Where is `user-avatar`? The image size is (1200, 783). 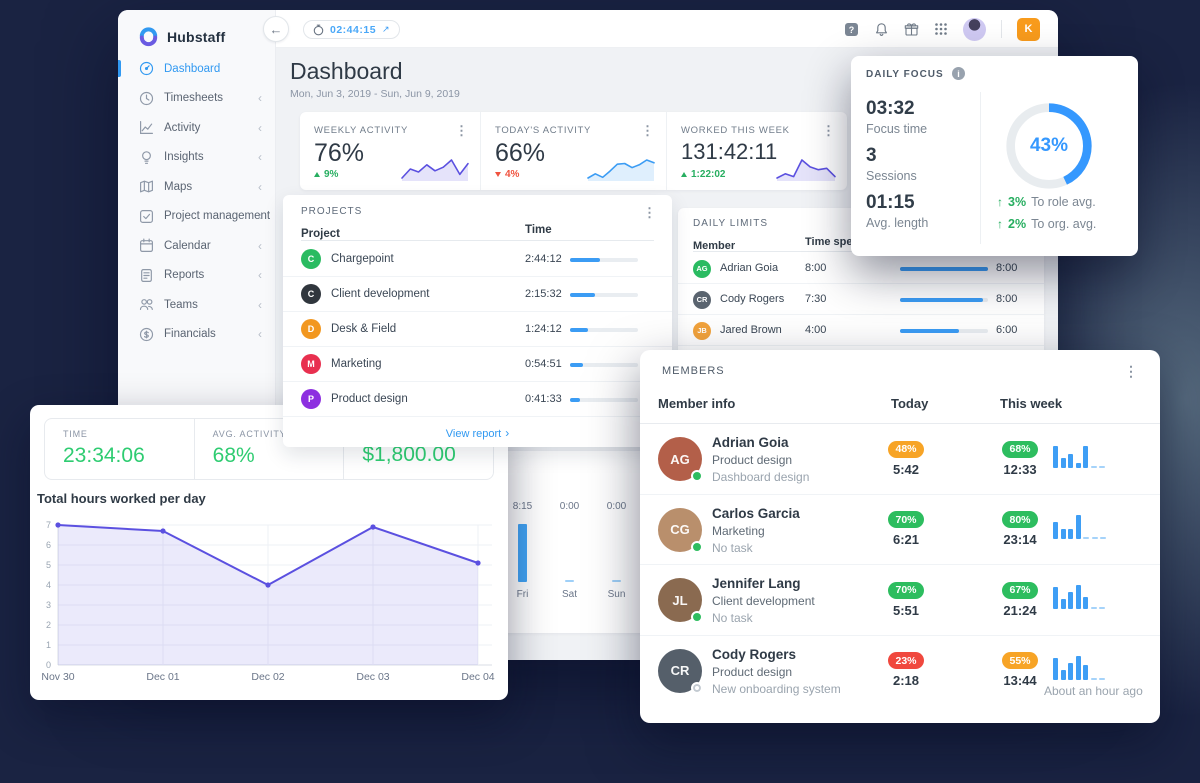
user-avatar is located at coordinates (974, 29).